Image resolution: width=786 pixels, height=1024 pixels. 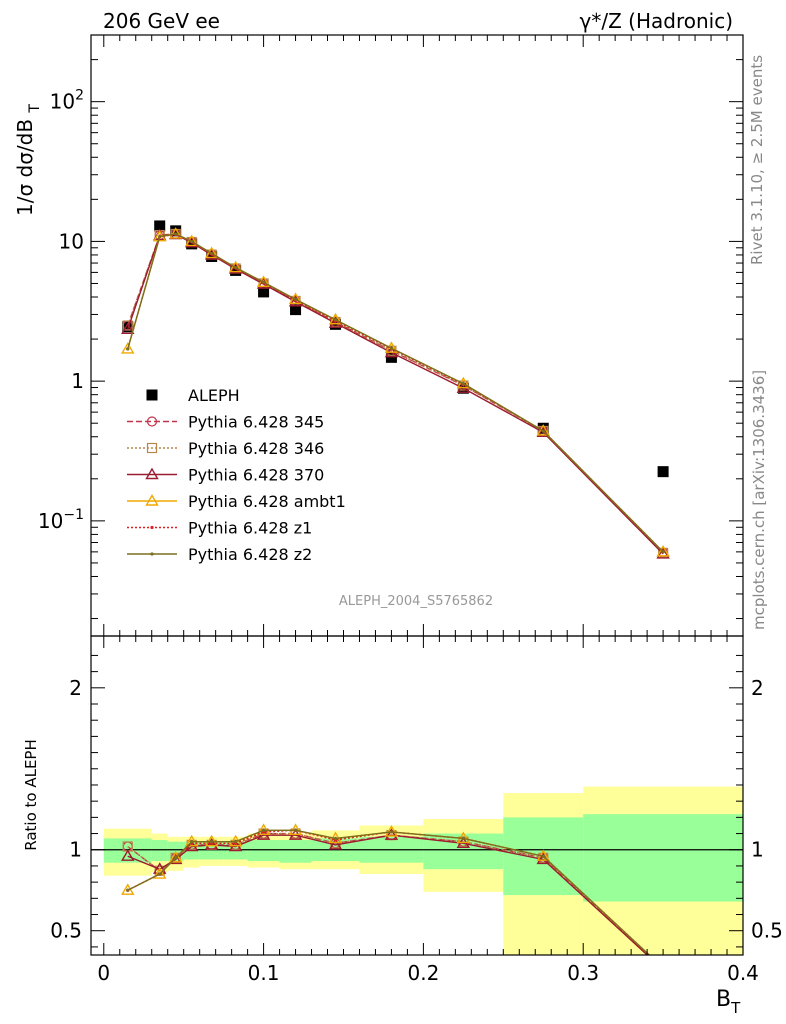 What do you see at coordinates (75, 850) in the screenshot?
I see `ytick-label-left: 1` at bounding box center [75, 850].